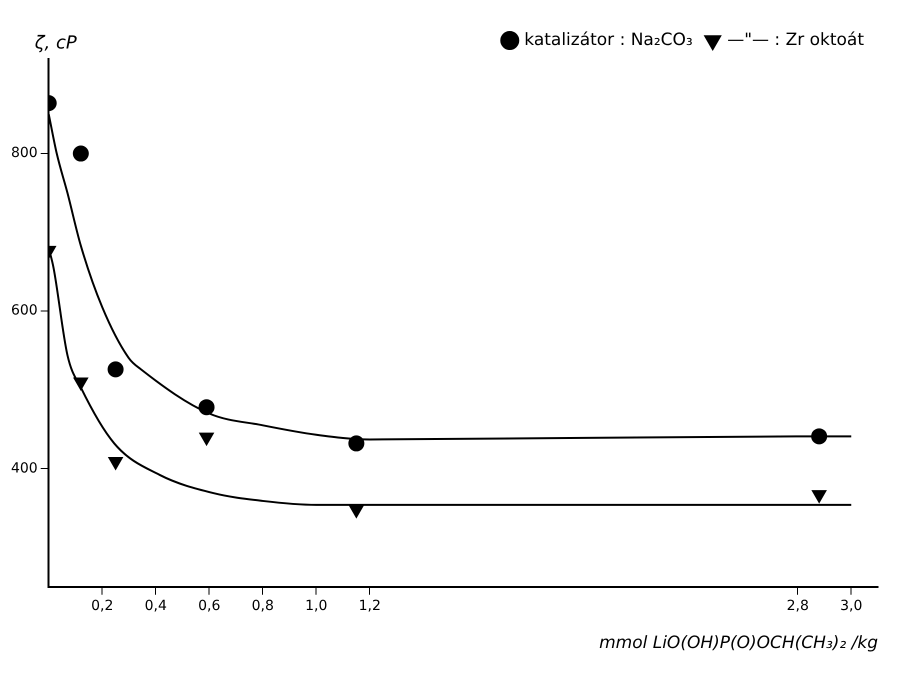 The image size is (922, 678). Describe the element at coordinates (24, 310) in the screenshot. I see `y-tick-label: 600` at that location.